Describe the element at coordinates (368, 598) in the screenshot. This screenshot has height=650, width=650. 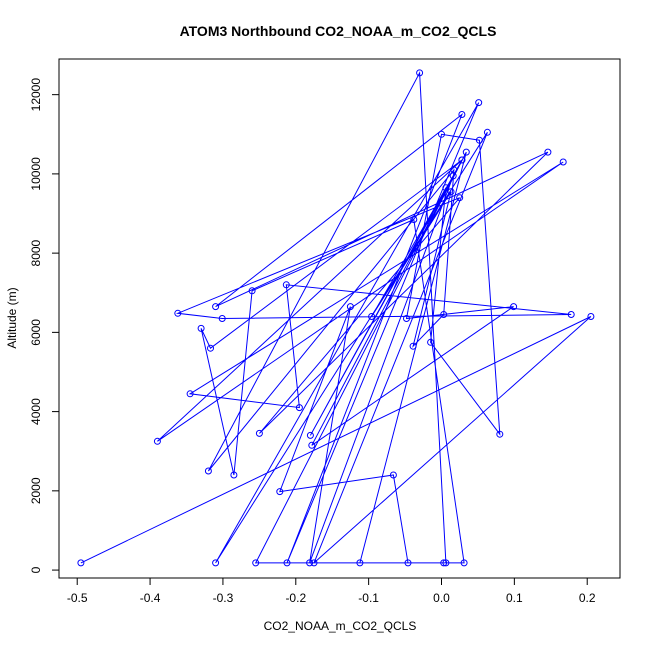
I see `x-tick-label: -0.1` at that location.